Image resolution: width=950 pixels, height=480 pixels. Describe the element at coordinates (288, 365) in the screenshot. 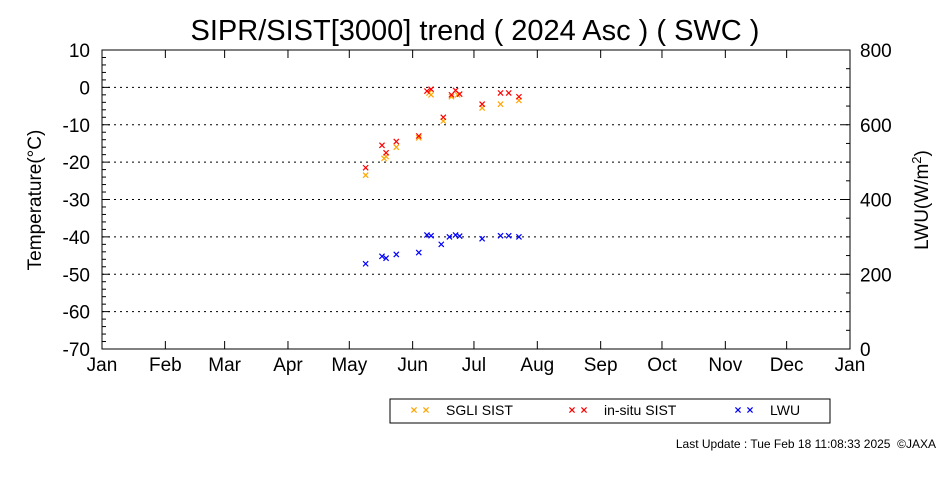

I see `x-tick-label: Apr` at that location.